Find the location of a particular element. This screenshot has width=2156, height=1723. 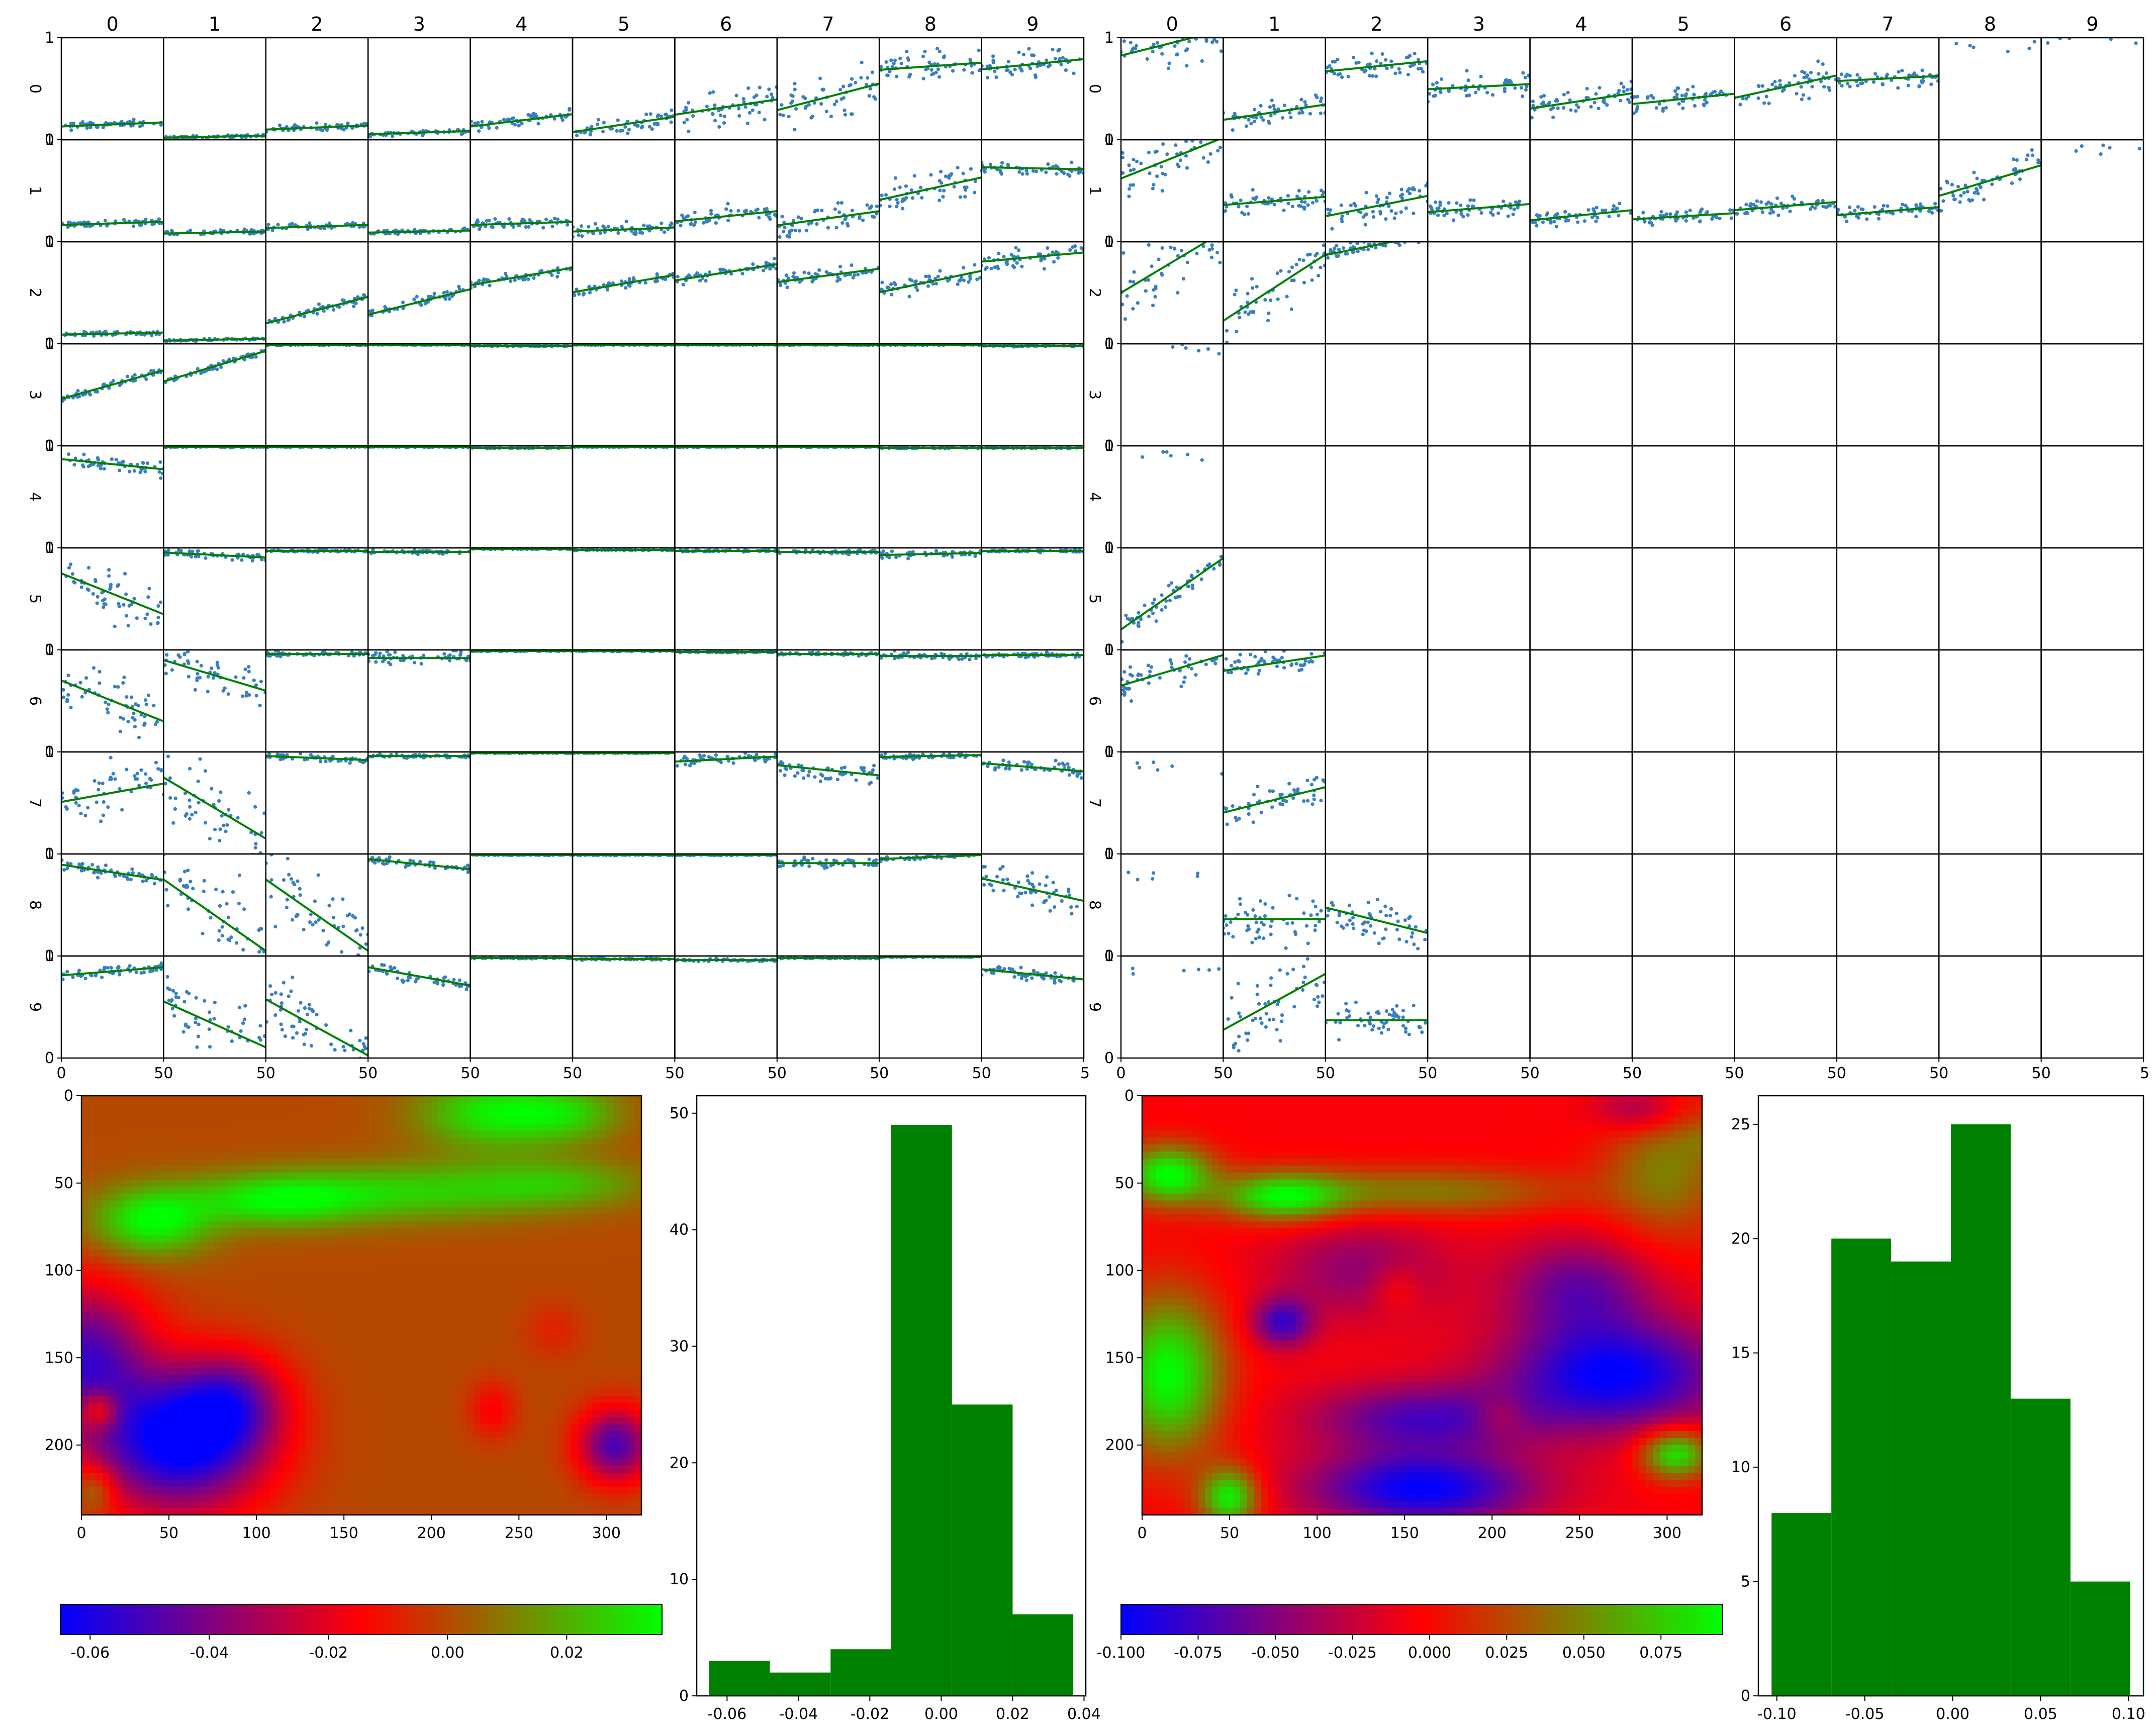

row-label: 1 is located at coordinates (35, 191).